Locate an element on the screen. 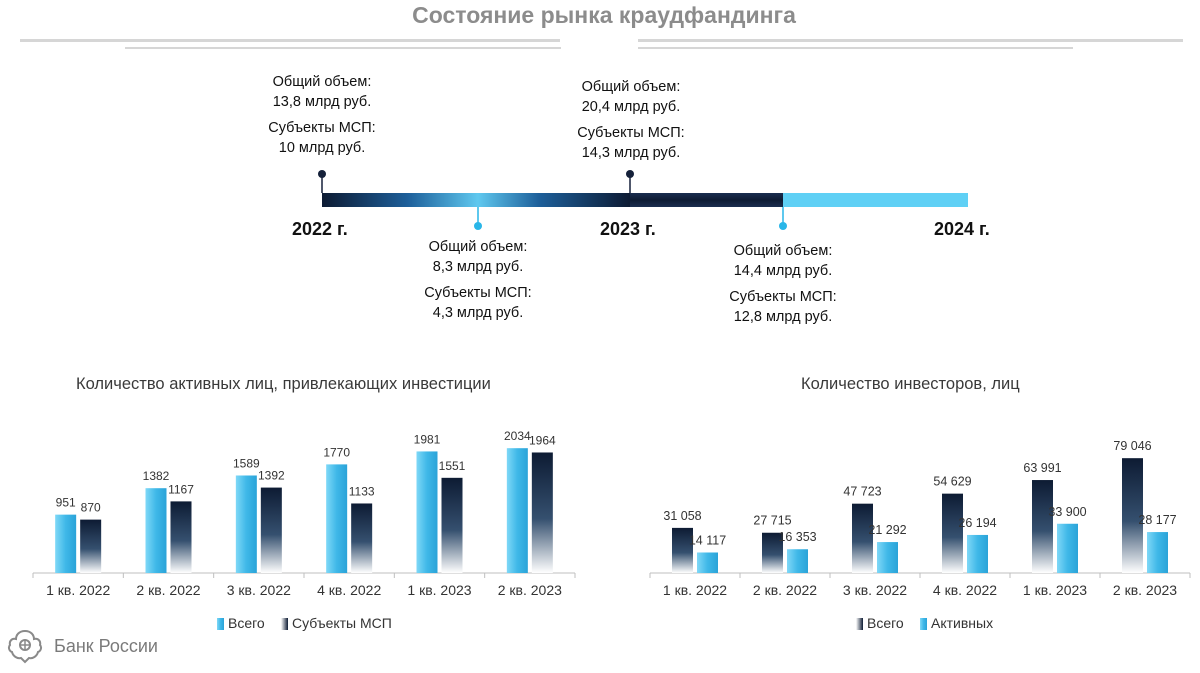  data-label: 1167 is located at coordinates (181, 489).